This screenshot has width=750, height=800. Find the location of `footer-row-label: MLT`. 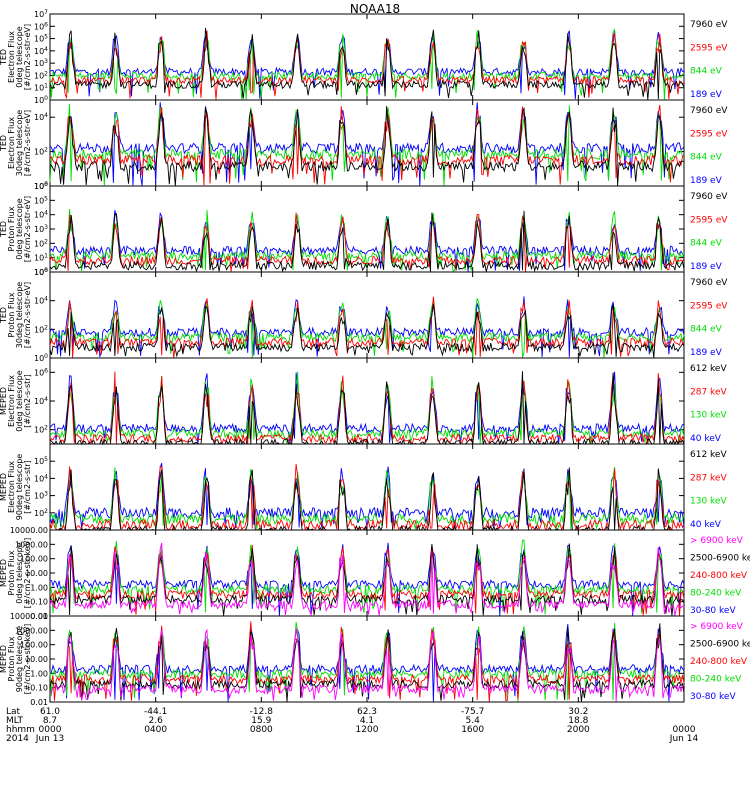

footer-row-label: MLT is located at coordinates (15, 721).